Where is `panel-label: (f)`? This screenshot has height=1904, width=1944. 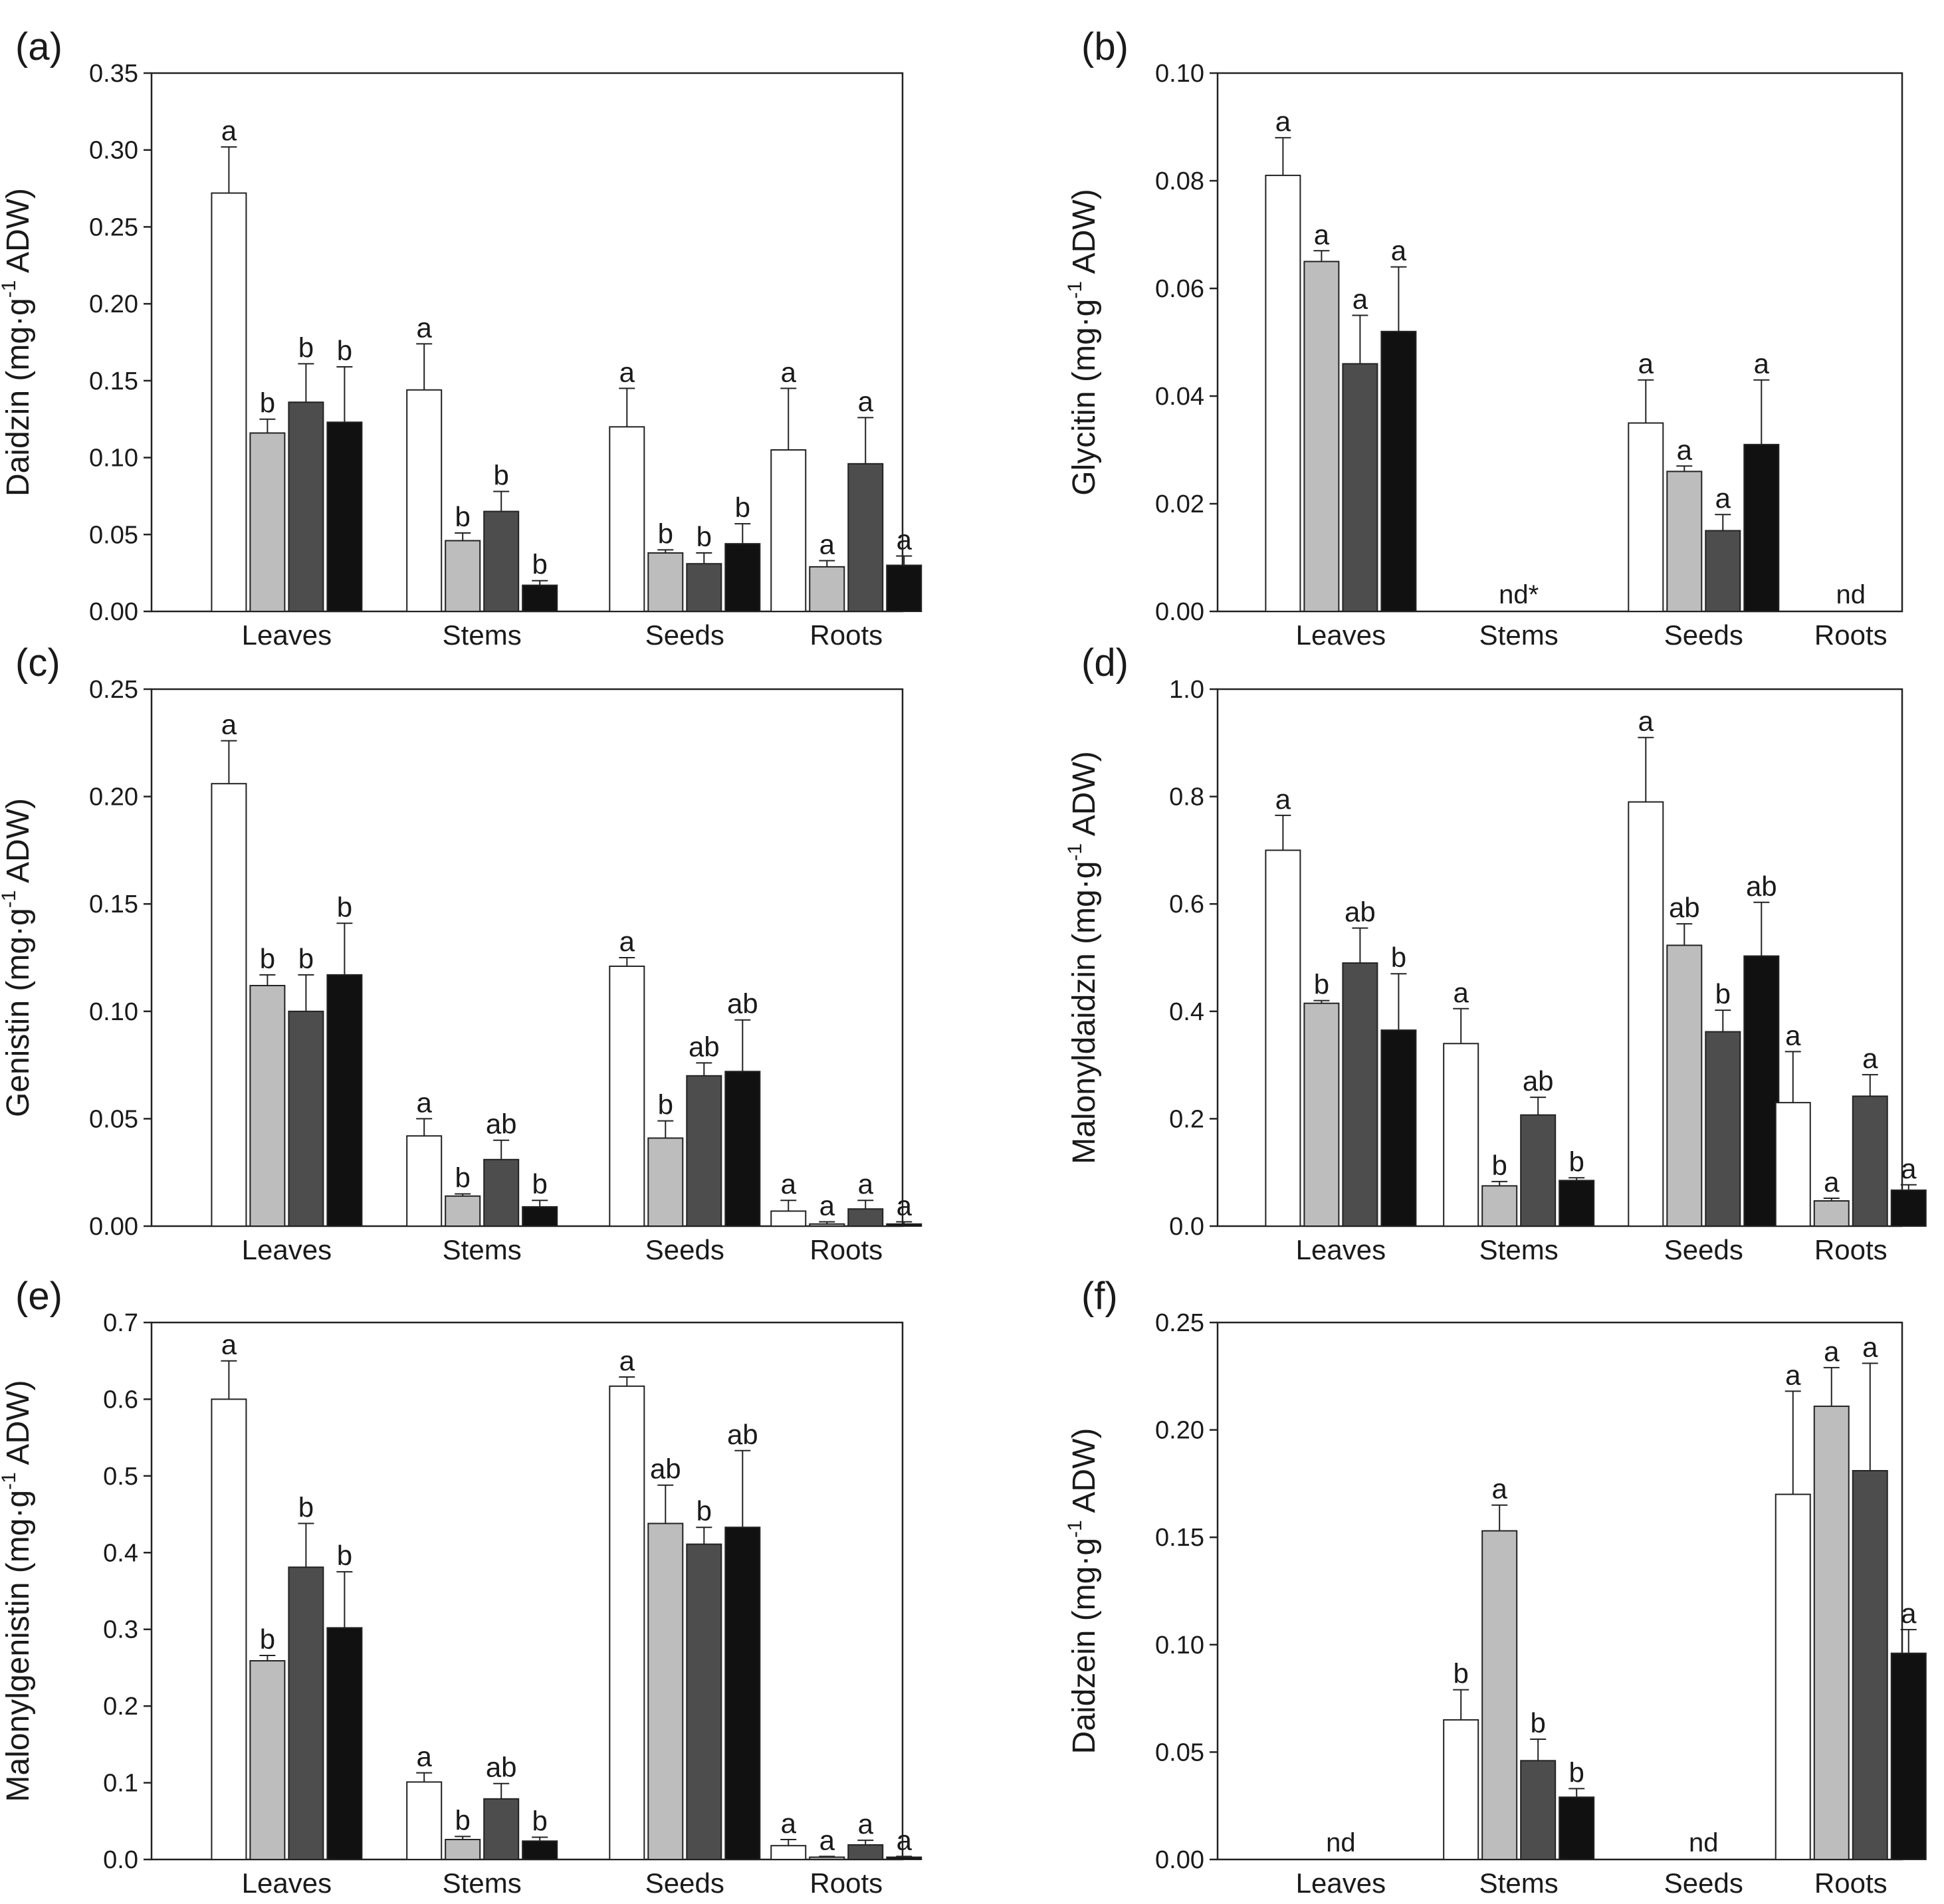 panel-label: (f) is located at coordinates (1099, 1296).